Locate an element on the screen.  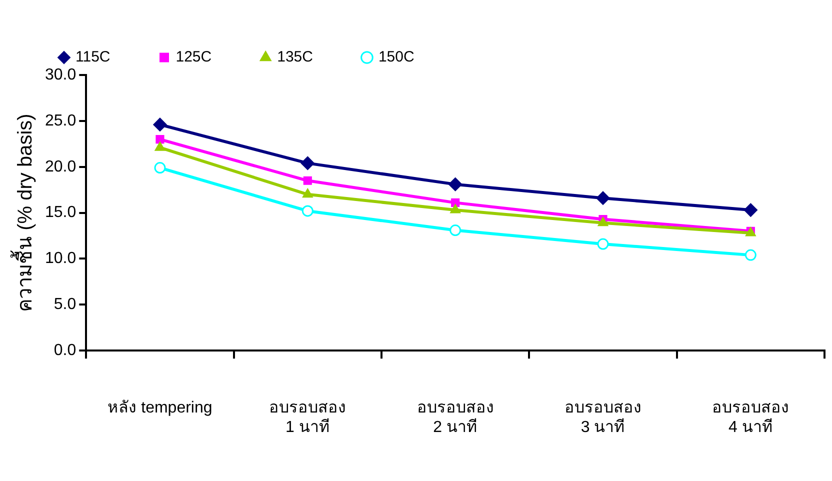
x-tick-label: หลัง tempering is located at coordinates (160, 408).